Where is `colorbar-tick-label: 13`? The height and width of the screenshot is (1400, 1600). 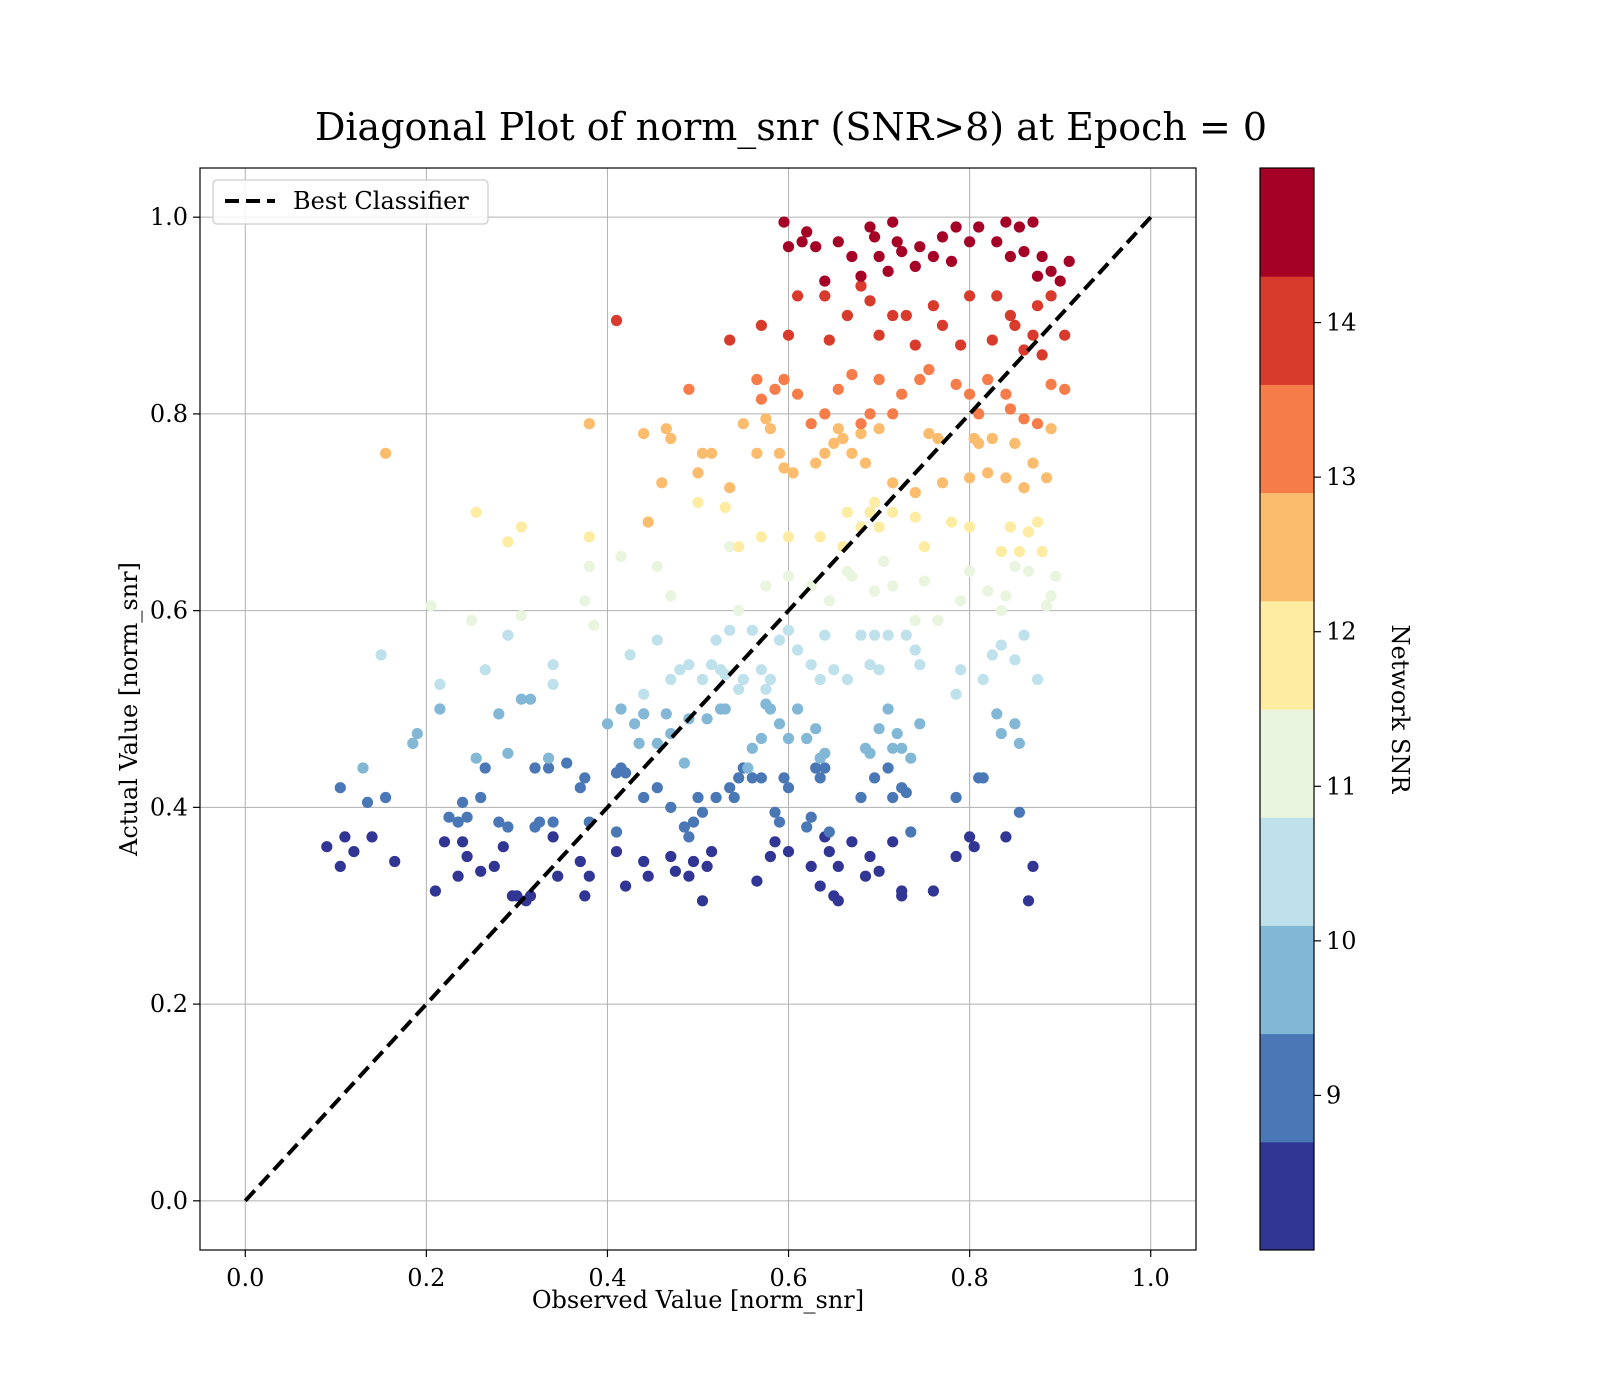
colorbar-tick-label: 13 is located at coordinates (1341, 477).